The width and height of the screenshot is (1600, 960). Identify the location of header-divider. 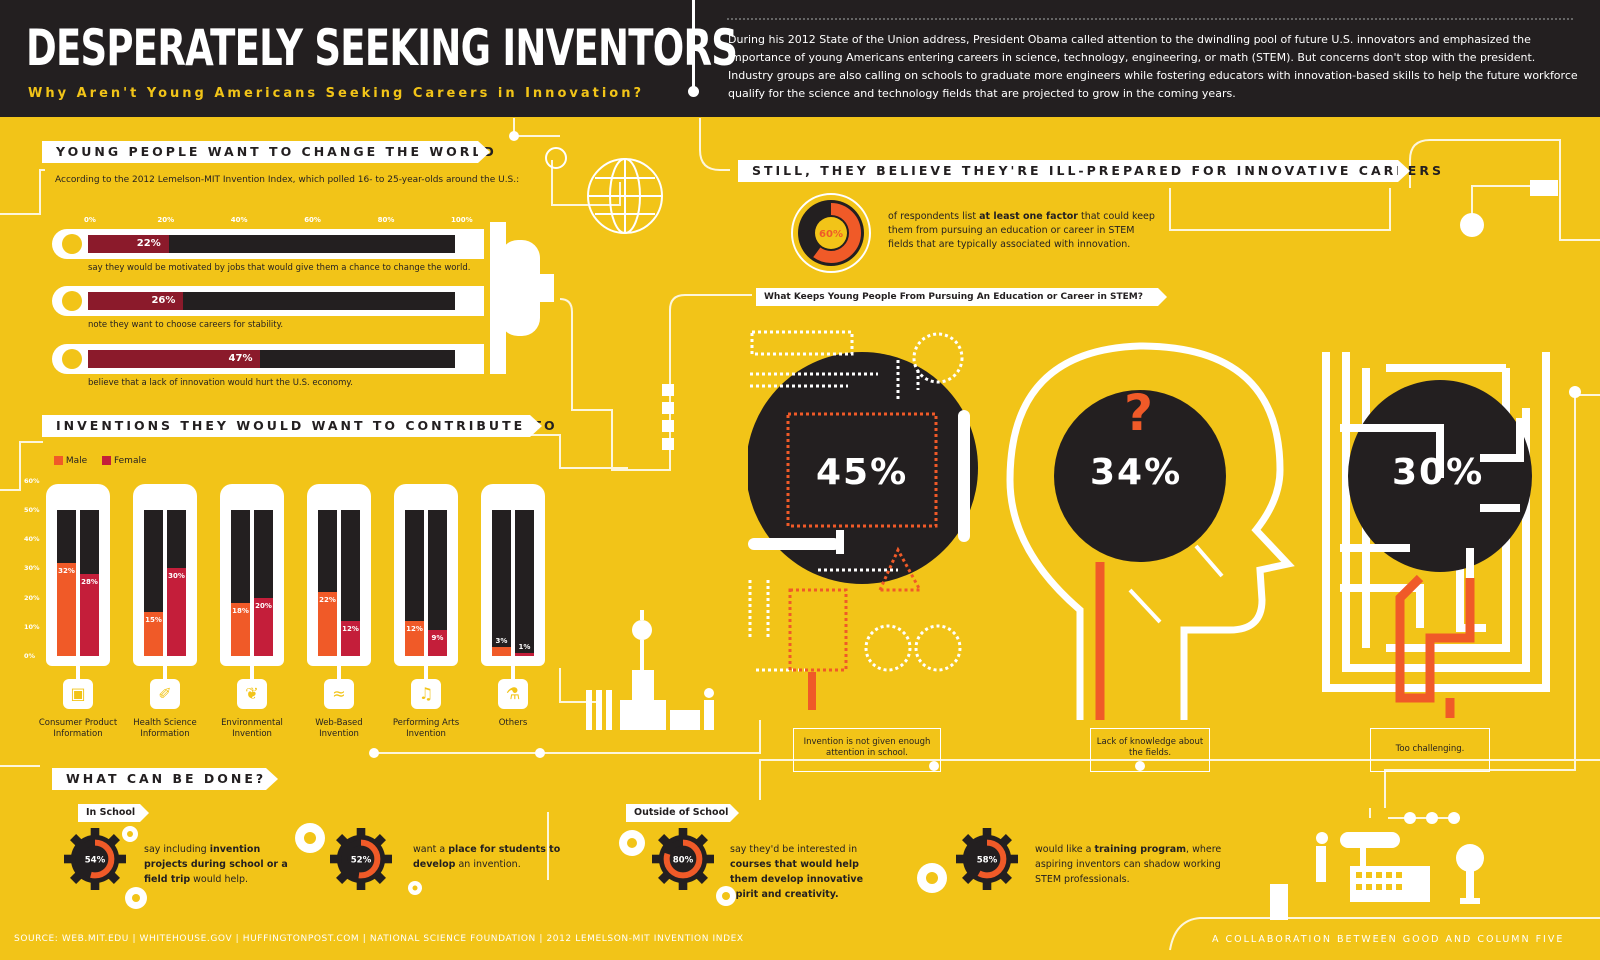
(693, 45).